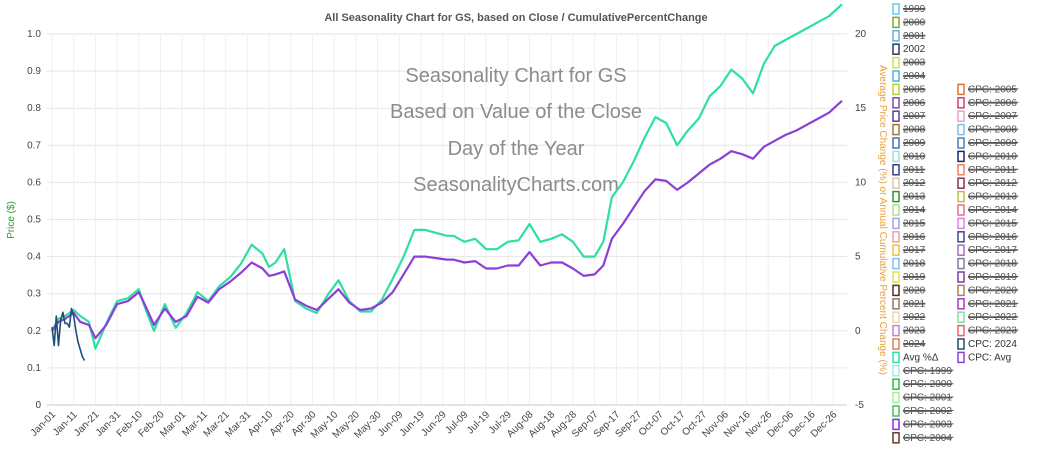 This screenshot has width=1041, height=464. What do you see at coordinates (909, 129) in the screenshot?
I see `legend-item: 2008` at bounding box center [909, 129].